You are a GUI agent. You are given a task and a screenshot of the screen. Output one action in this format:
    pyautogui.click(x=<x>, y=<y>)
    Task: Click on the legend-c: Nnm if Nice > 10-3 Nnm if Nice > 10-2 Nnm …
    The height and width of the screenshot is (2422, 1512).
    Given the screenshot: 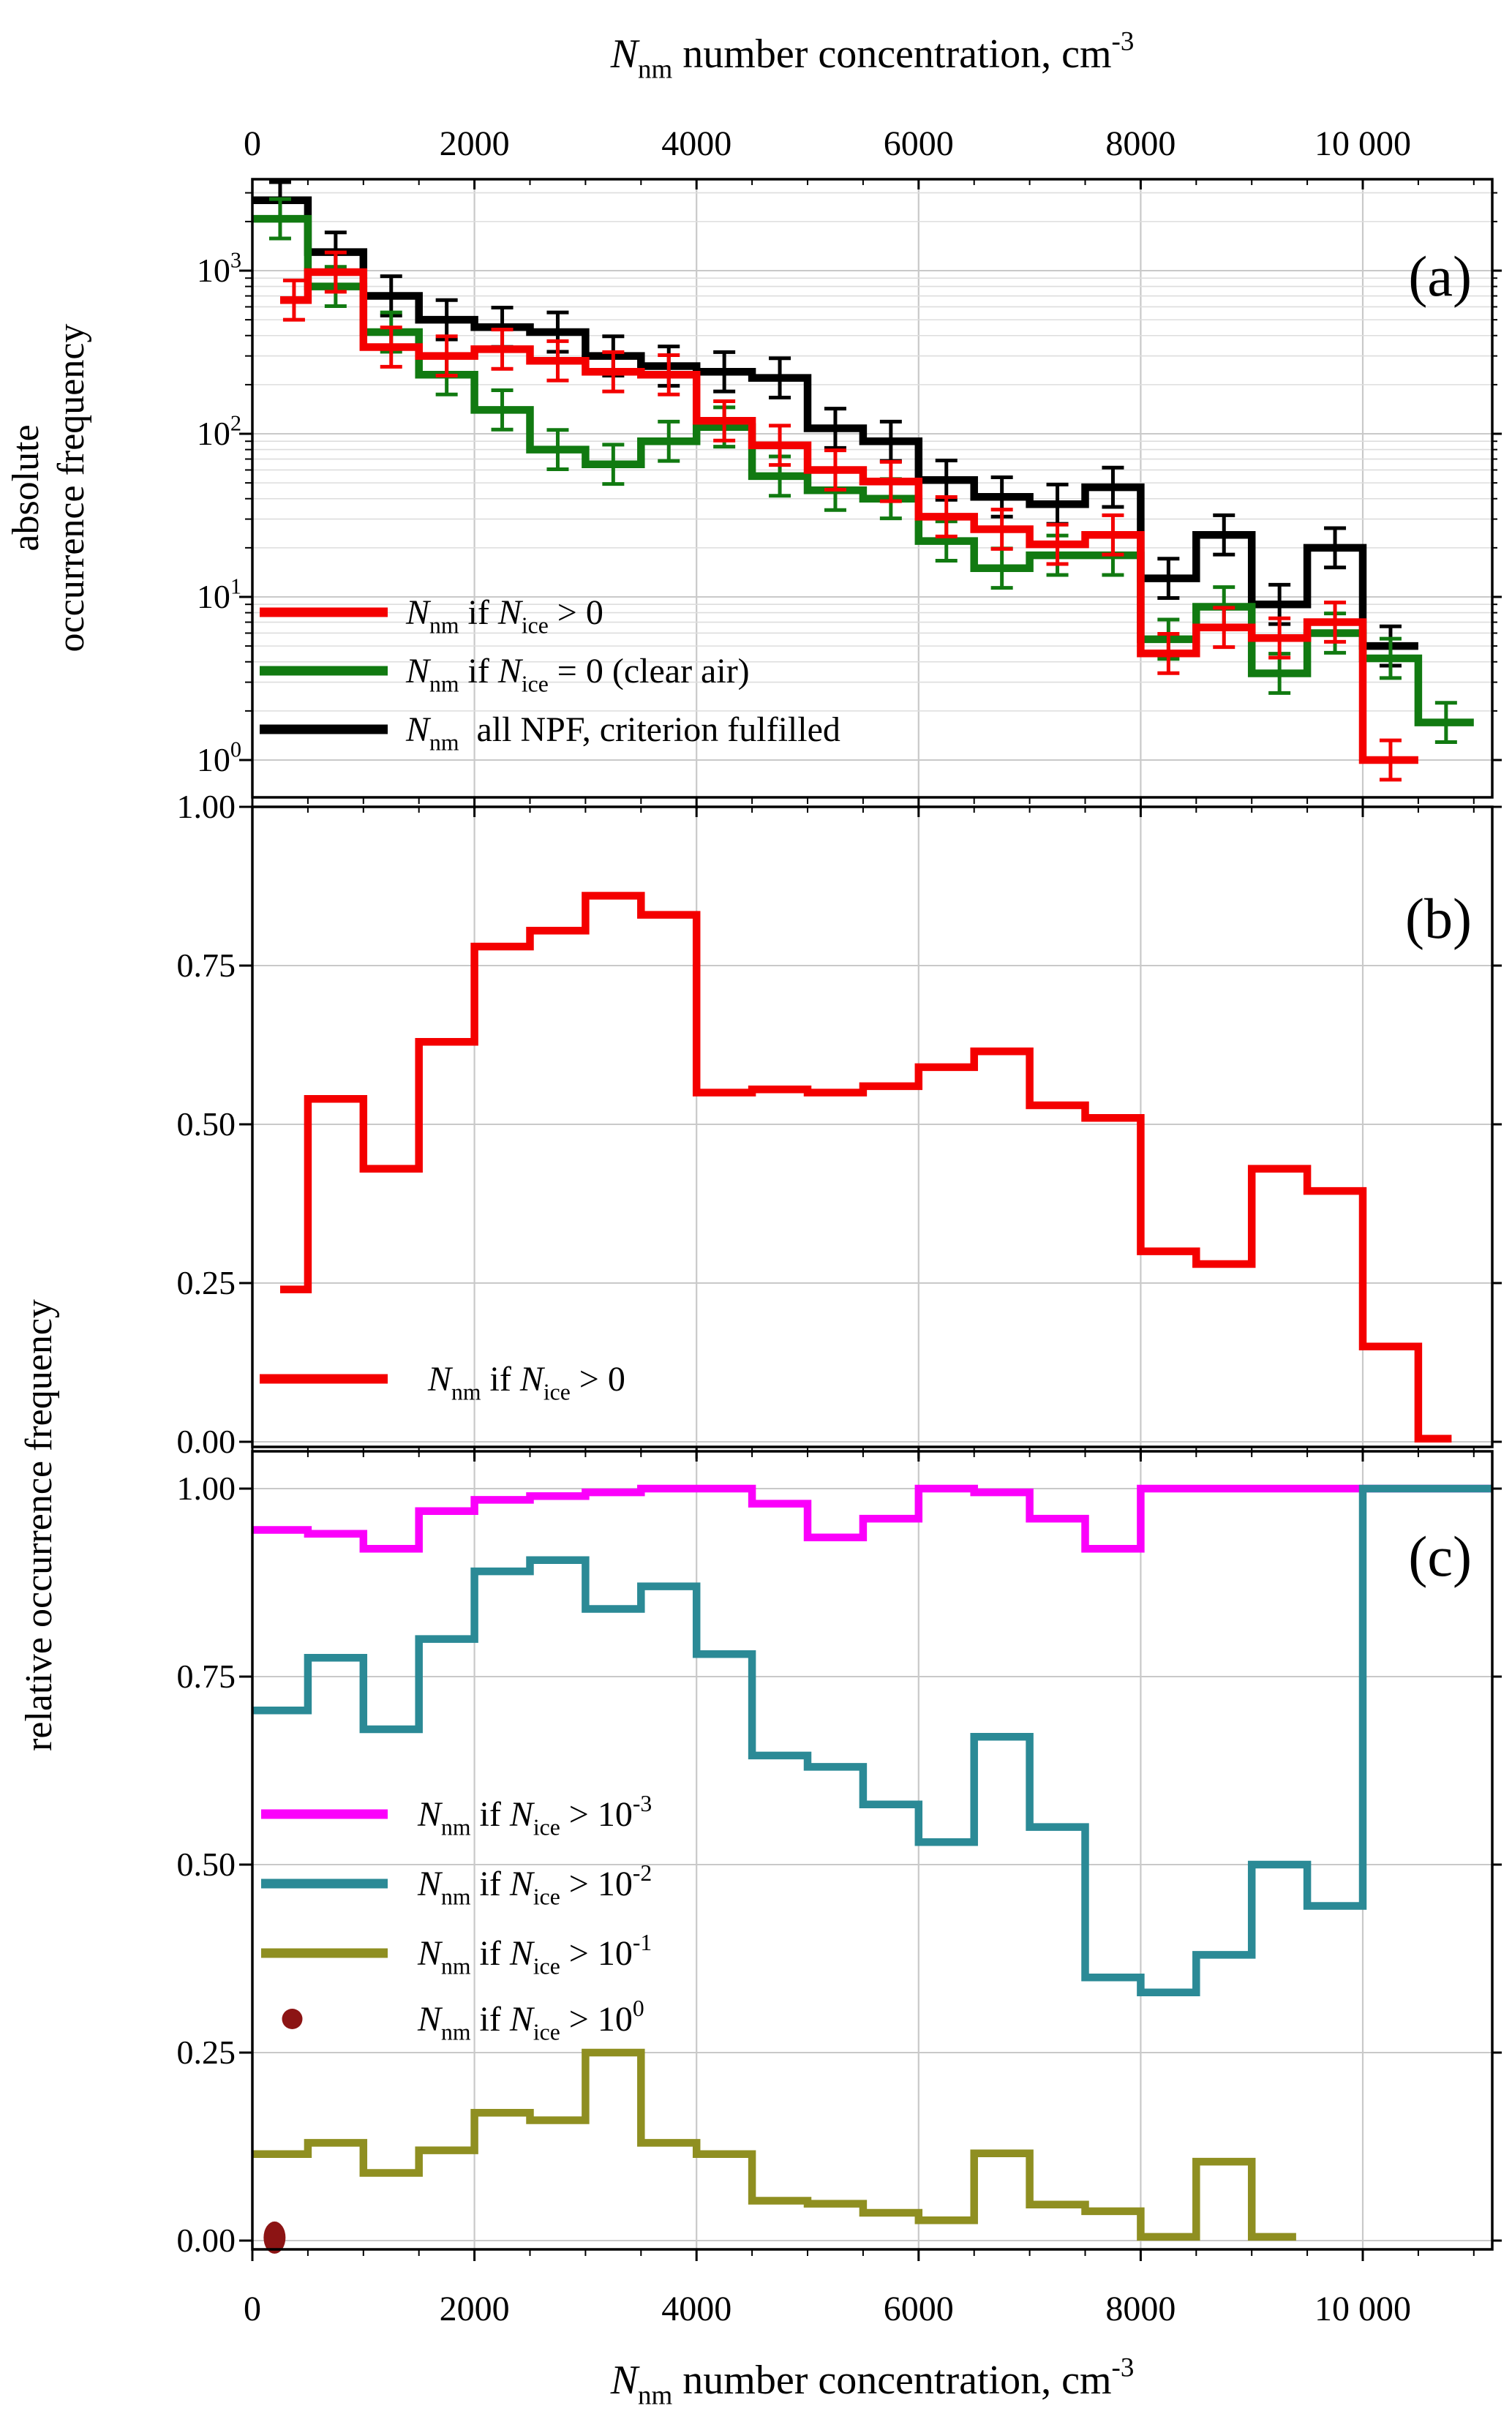 What is the action you would take?
    pyautogui.click(x=456, y=1918)
    